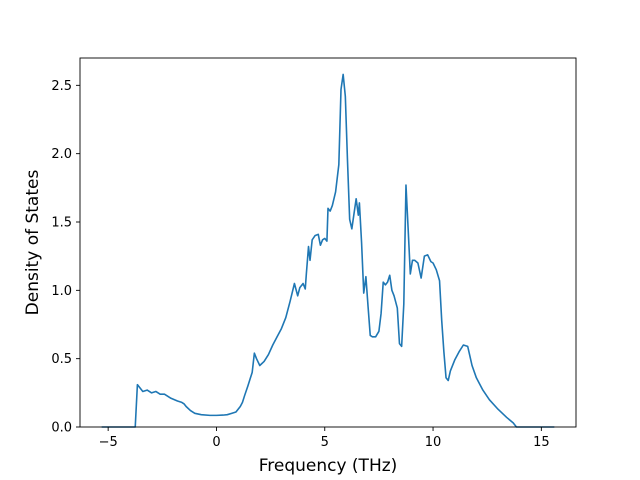  Describe the element at coordinates (61, 154) in the screenshot. I see `y-tick-label: 2.0` at that location.